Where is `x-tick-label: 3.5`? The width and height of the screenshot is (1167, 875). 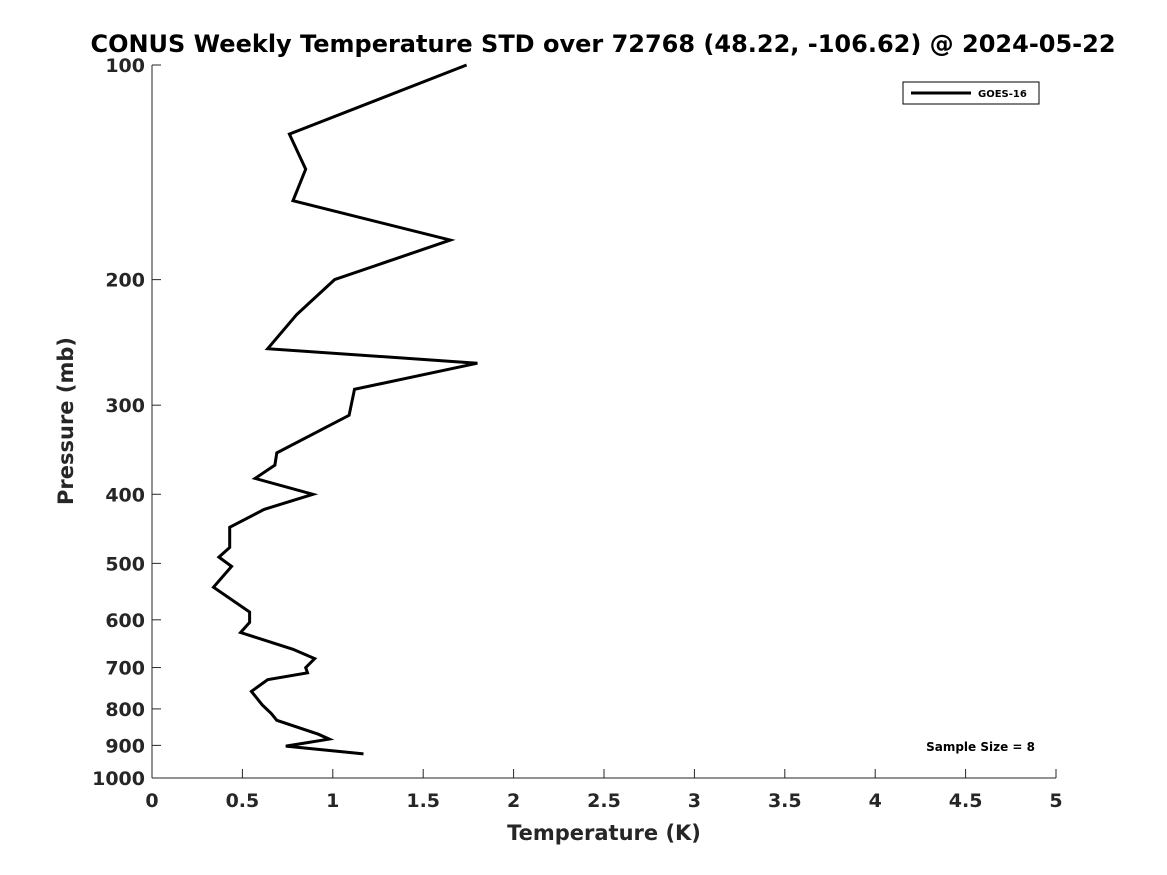
x-tick-label: 3.5 is located at coordinates (785, 801).